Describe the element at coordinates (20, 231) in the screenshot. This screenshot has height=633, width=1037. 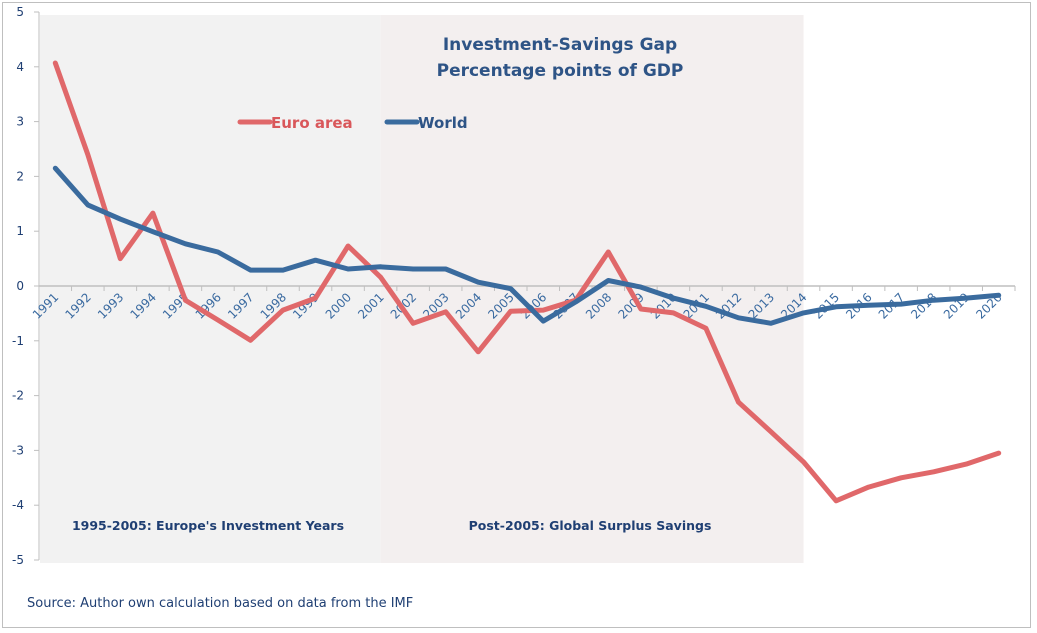
I see `y-tick-label: 1` at that location.